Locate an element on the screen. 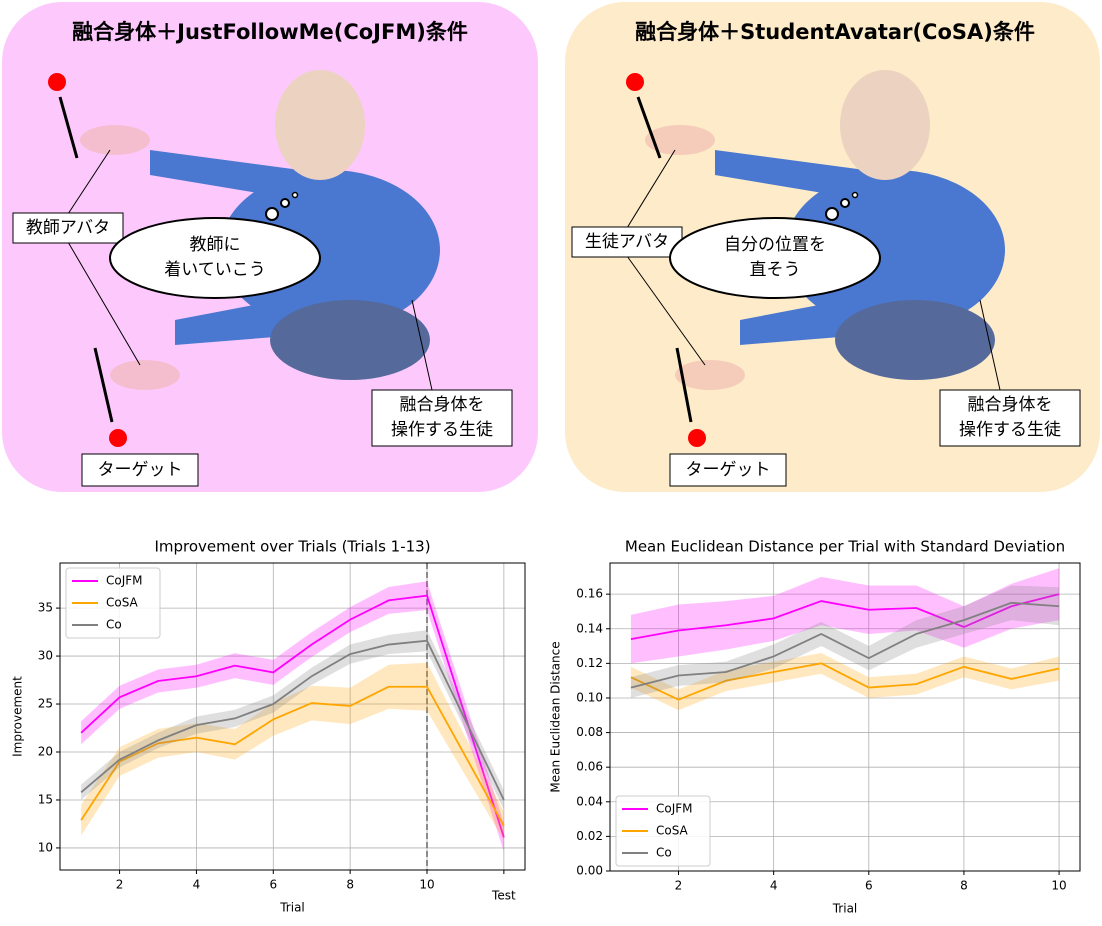 This screenshot has height=926, width=1102. panel-title: 融合身体＋StudentAvatar(CoSA)条件 is located at coordinates (835, 32).